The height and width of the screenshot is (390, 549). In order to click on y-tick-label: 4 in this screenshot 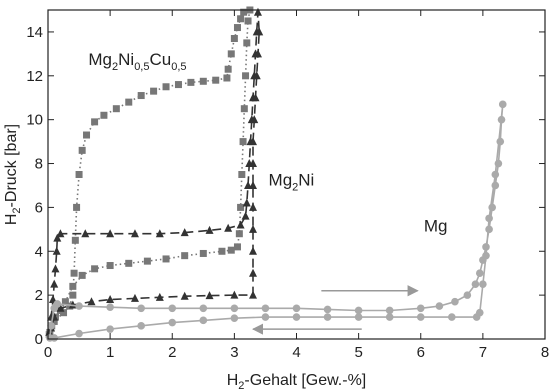, I will do `click(39, 251)`.